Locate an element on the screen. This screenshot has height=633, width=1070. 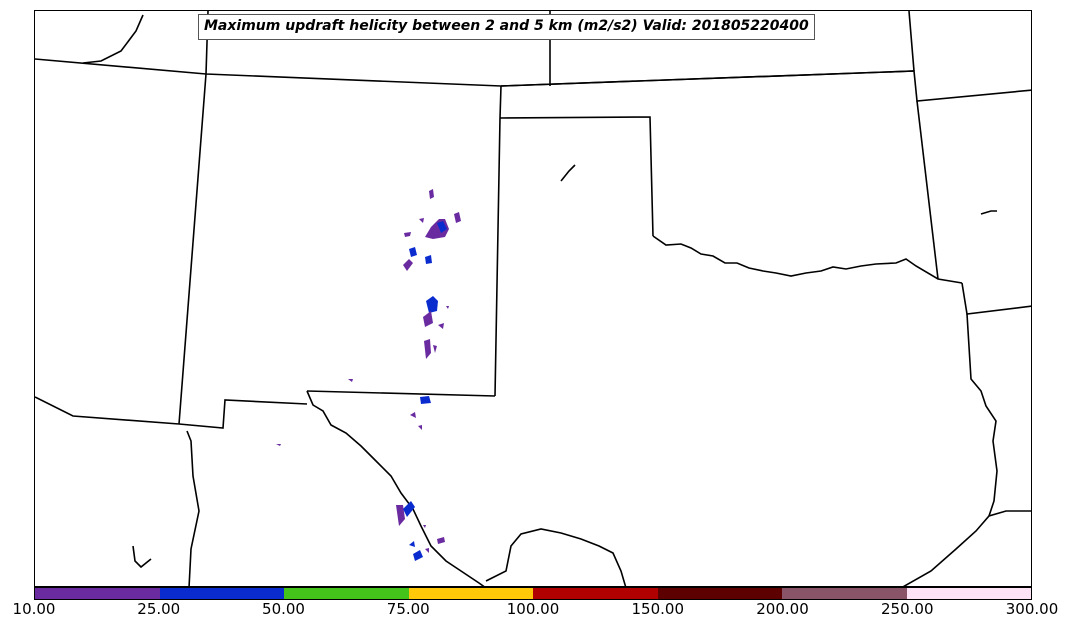
border-newmexico-mexico is located at coordinates (243, 414).